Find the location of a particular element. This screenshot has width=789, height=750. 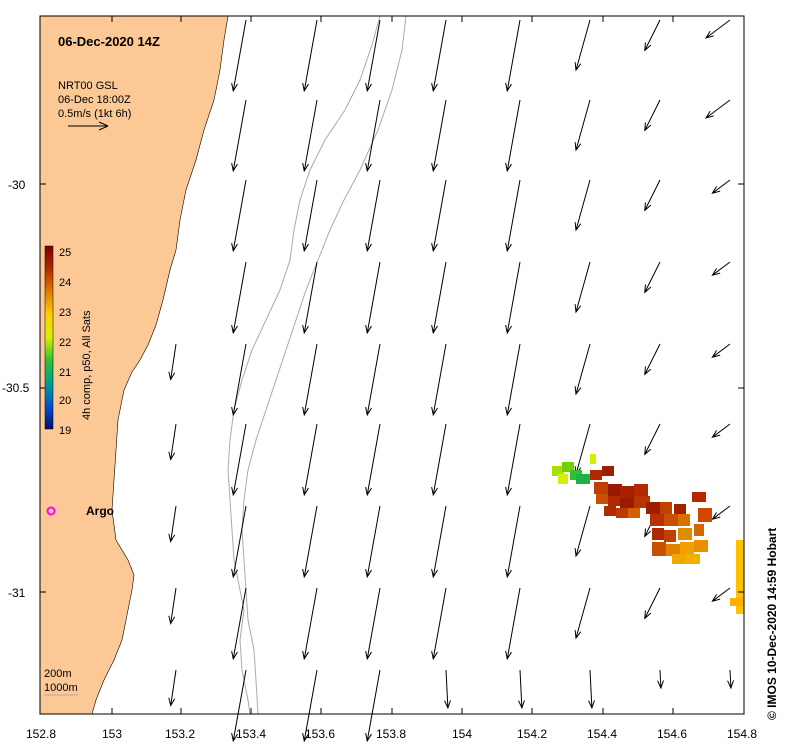

map-title: 06-Dec-2020 14Z is located at coordinates (109, 41).